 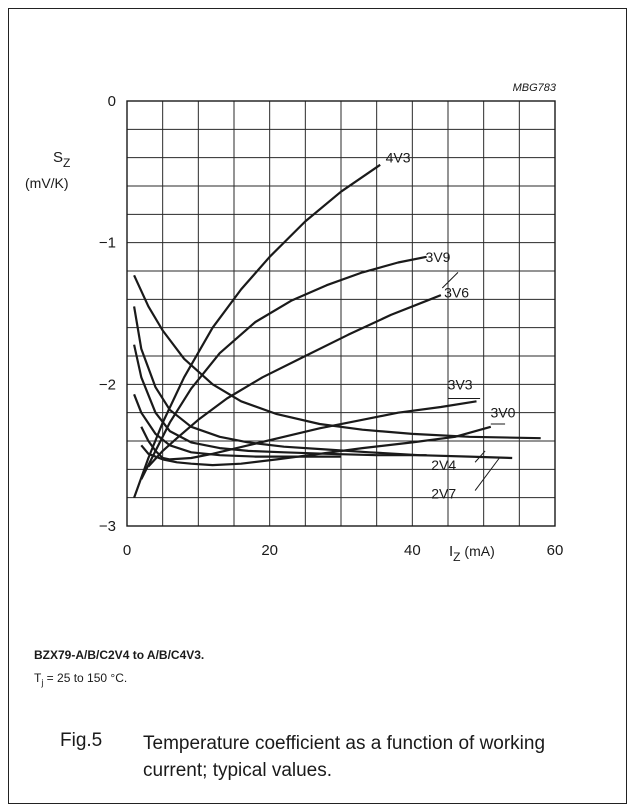 I want to click on curve-label-2V4: 2V4, so click(x=443, y=465).